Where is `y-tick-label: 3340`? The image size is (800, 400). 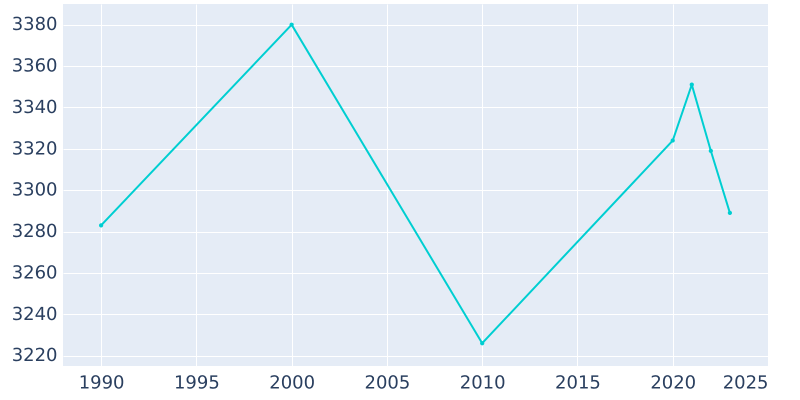 y-tick-label: 3340 is located at coordinates (35, 107).